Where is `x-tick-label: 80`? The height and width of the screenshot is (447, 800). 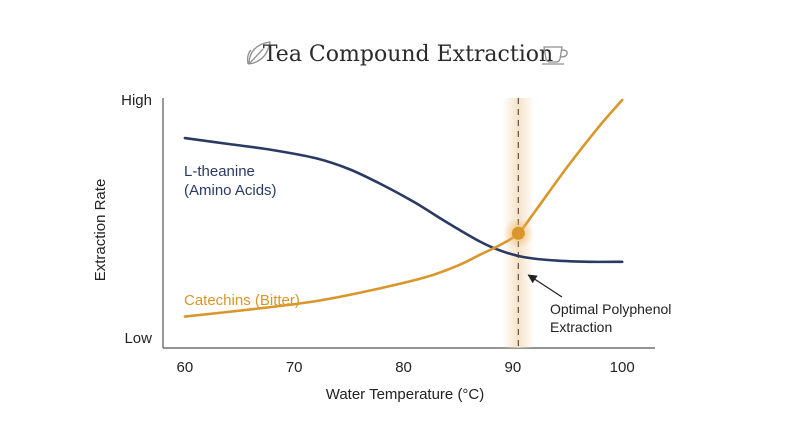 x-tick-label: 80 is located at coordinates (403, 367).